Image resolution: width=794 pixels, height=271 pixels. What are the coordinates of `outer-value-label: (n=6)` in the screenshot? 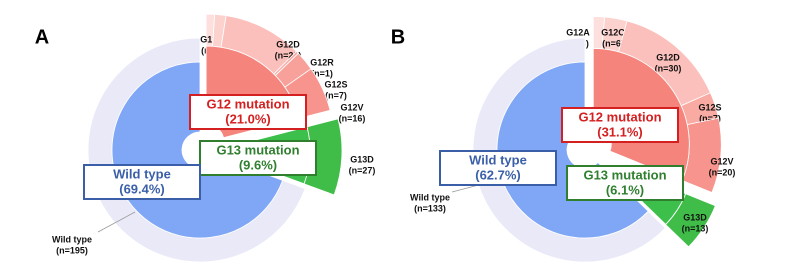 It's located at (613, 43).